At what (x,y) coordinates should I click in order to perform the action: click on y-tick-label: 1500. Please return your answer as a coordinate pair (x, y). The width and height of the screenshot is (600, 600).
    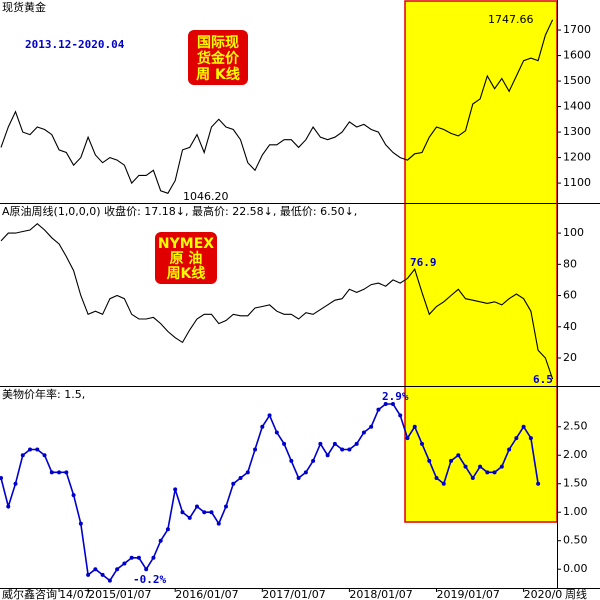
    Looking at the image, I should click on (577, 80).